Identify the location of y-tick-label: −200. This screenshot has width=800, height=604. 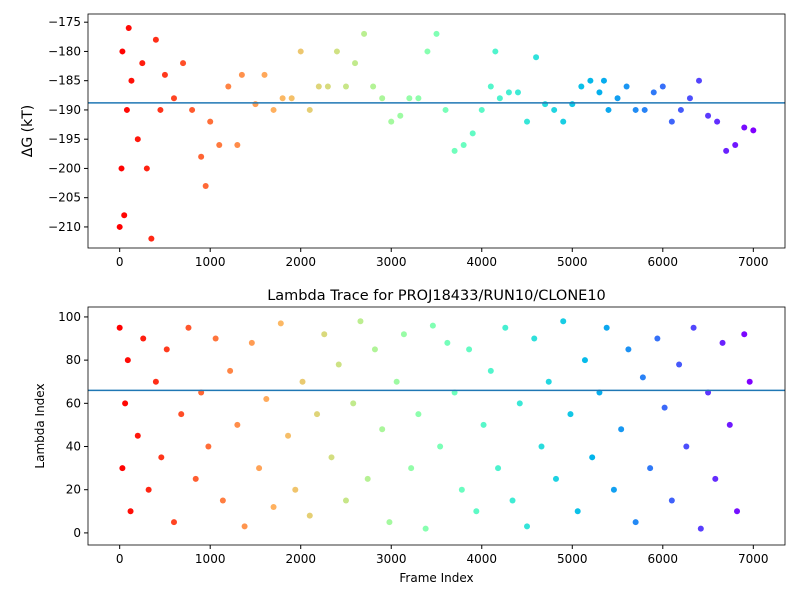
(64, 168).